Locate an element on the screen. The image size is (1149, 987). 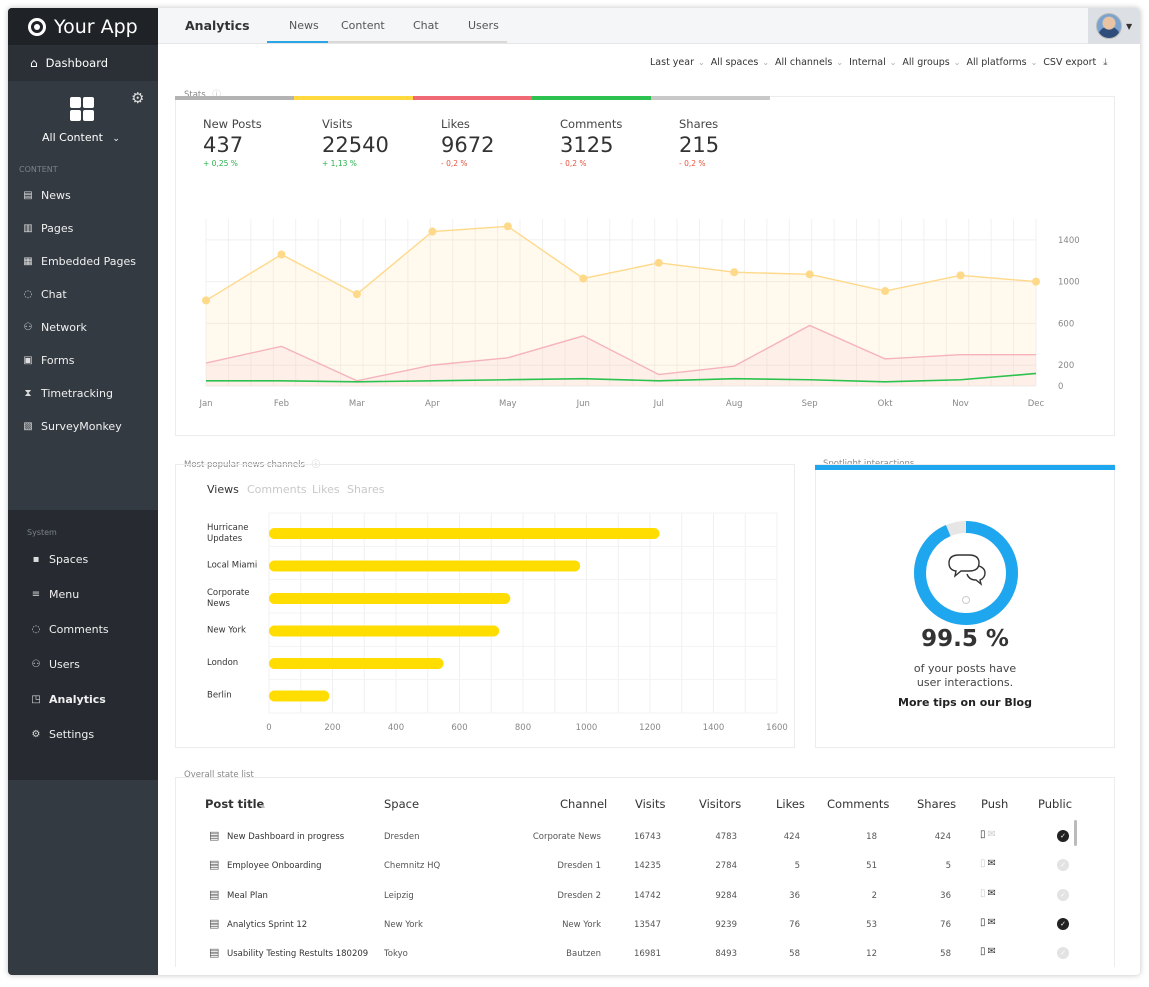
column-header-comments: Comments is located at coordinates (858, 804).